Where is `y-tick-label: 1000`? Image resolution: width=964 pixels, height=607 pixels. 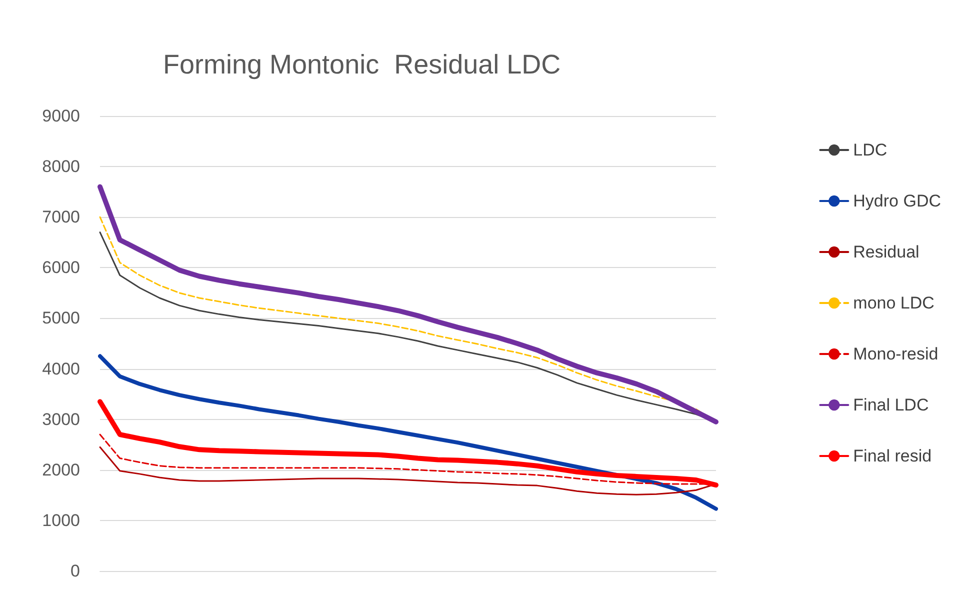
y-tick-label: 1000 is located at coordinates (61, 520).